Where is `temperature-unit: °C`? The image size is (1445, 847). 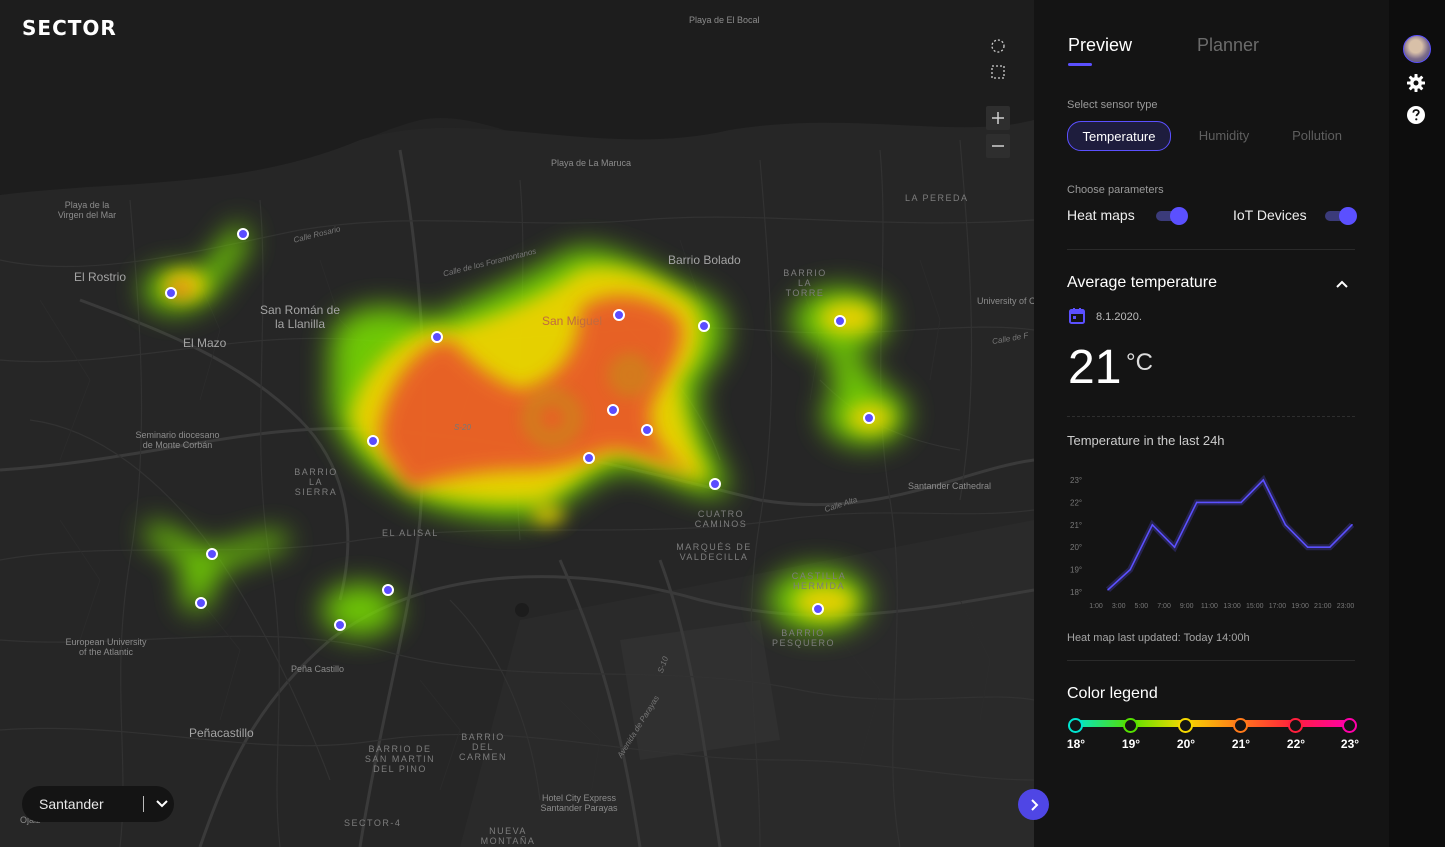
temperature-unit: °C is located at coordinates (1139, 362).